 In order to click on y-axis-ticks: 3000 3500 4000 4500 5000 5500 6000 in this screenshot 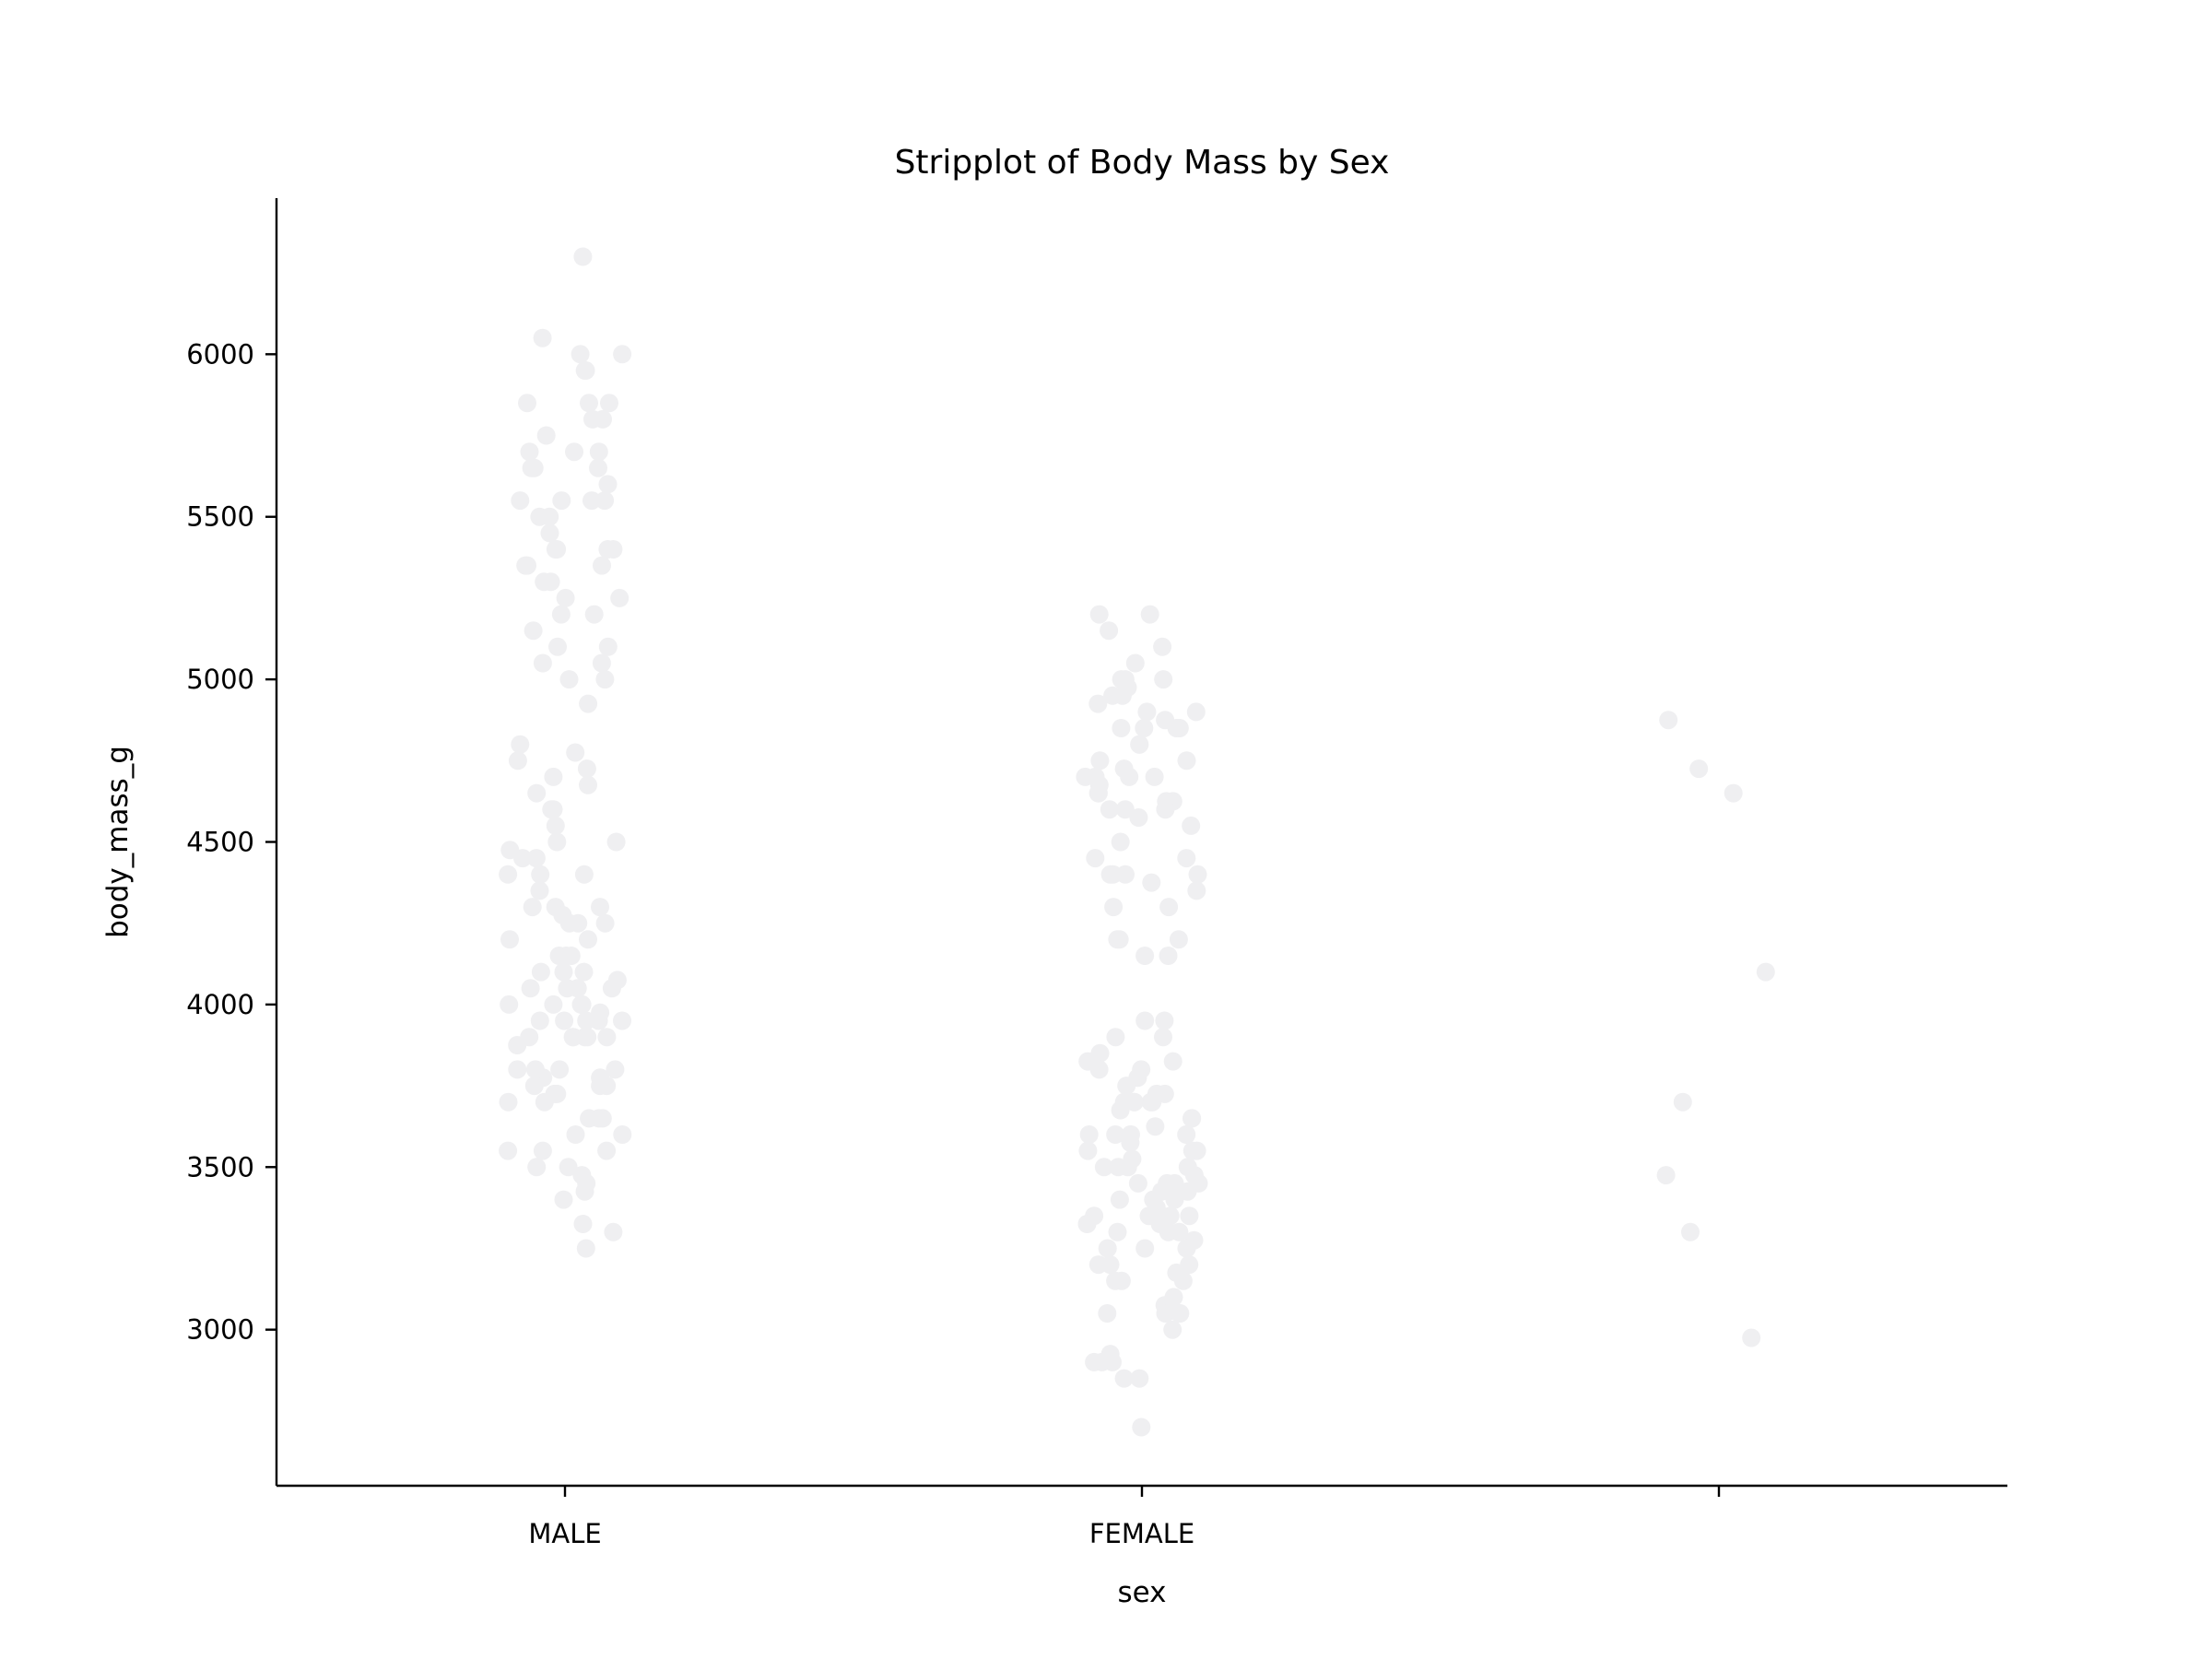, I will do `click(231, 842)`.